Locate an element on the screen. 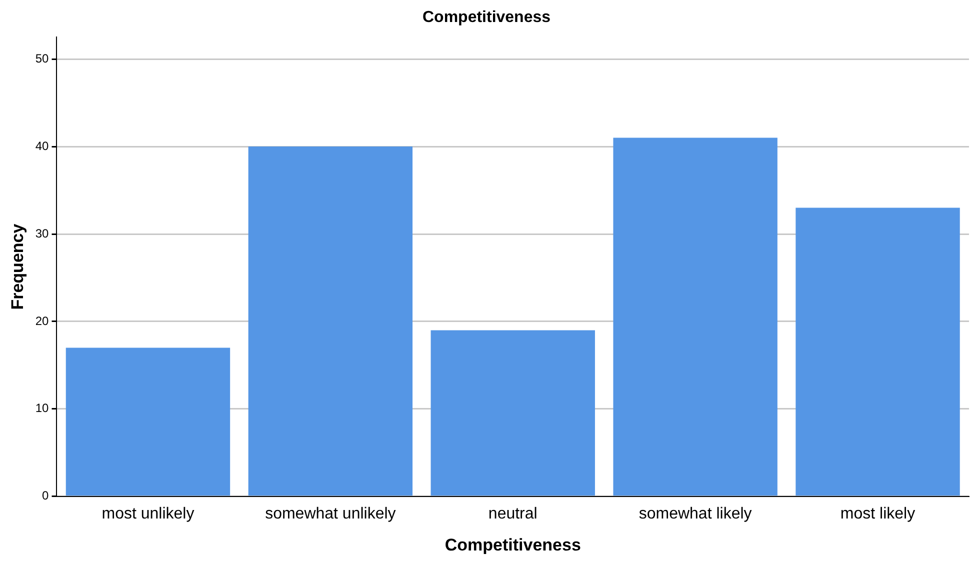 This screenshot has width=971, height=564. chart-title: Competitiveness is located at coordinates (486, 17).